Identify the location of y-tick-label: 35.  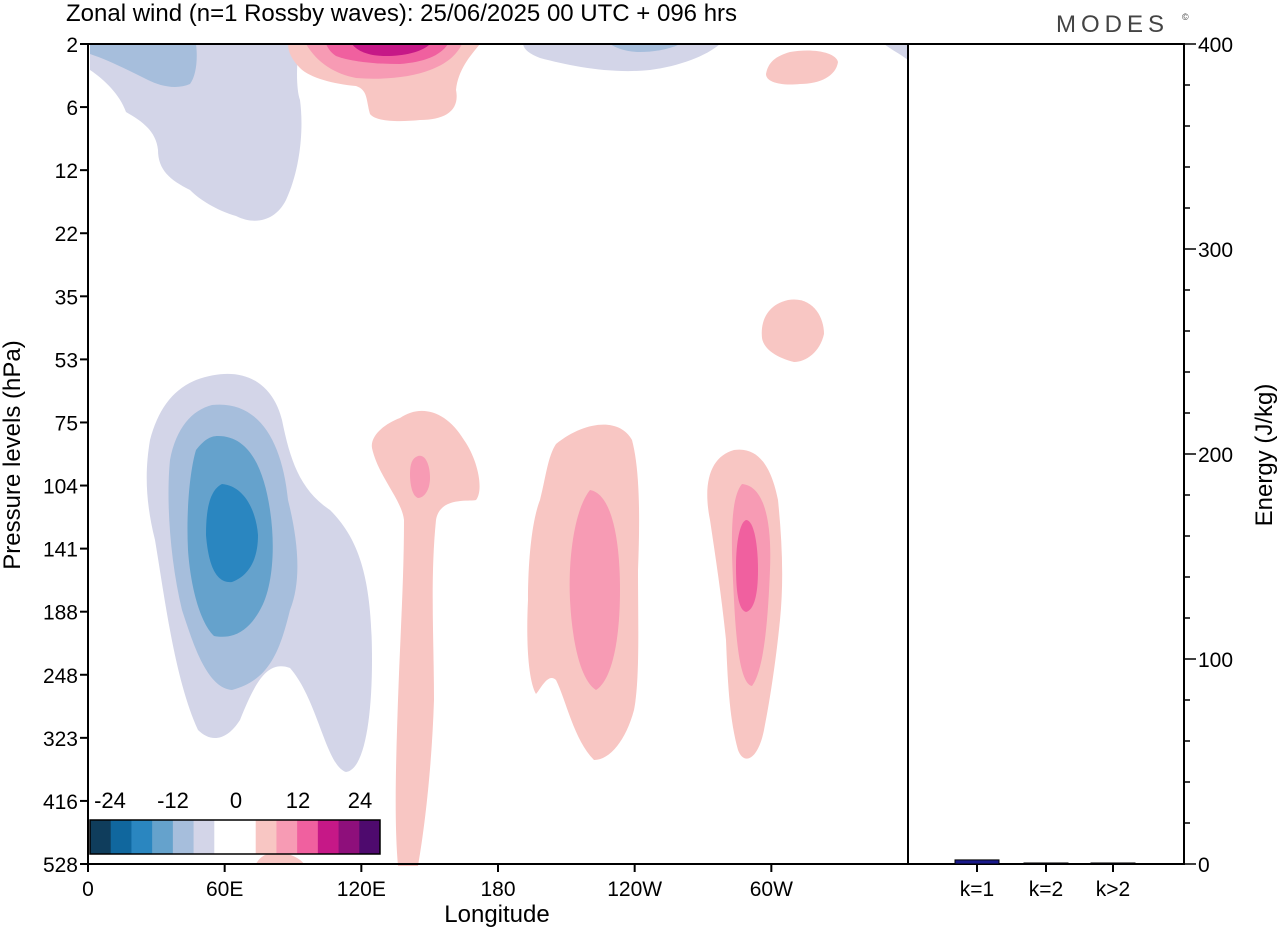
(66, 297).